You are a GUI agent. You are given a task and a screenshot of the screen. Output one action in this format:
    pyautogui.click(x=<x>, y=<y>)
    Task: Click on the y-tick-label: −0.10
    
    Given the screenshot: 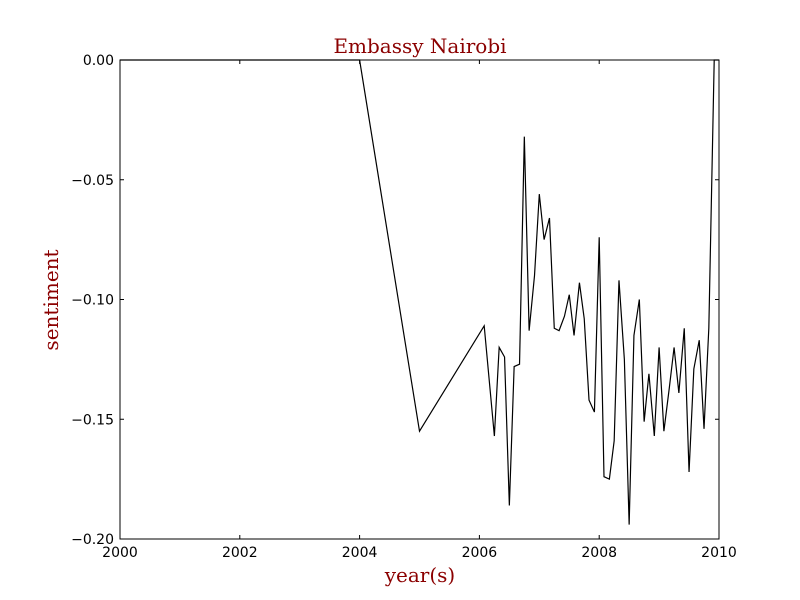 What is the action you would take?
    pyautogui.click(x=92, y=301)
    